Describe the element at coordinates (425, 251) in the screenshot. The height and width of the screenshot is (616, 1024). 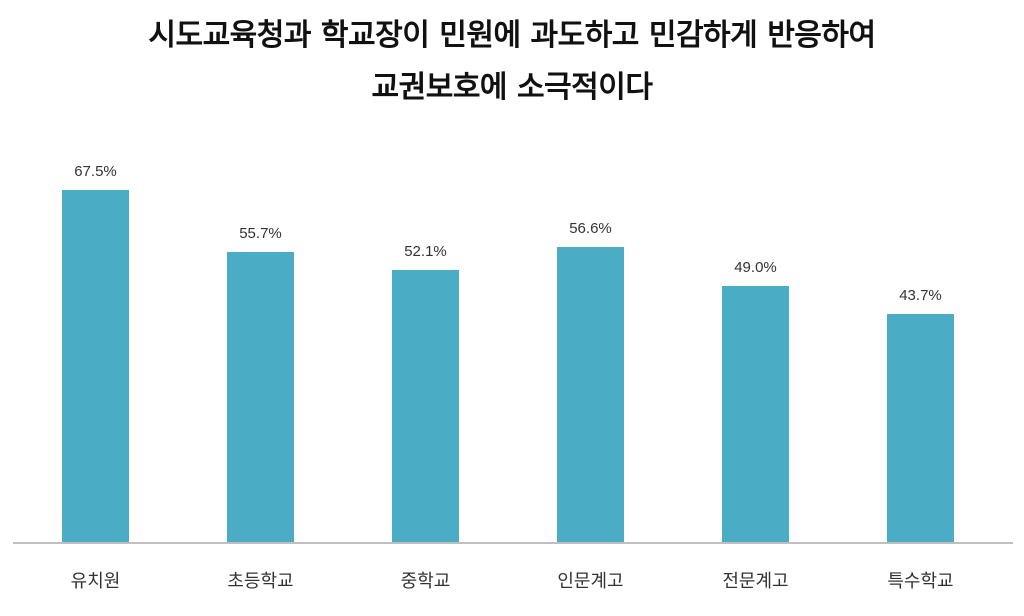
I see `bar-value-label: 52.1%` at that location.